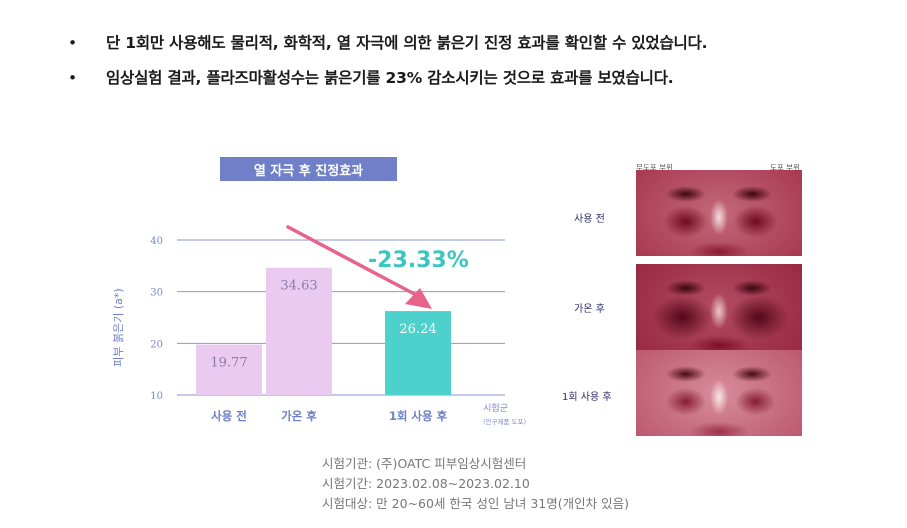 The image size is (907, 528). Describe the element at coordinates (418, 260) in the screenshot. I see `decrease-annotation: -23.33%` at that location.